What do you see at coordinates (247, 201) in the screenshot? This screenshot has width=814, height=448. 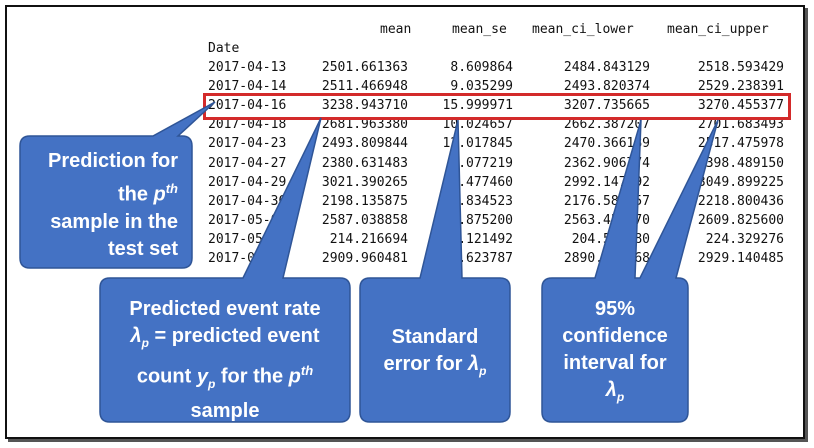 I see `row-date: 2017-04-30` at bounding box center [247, 201].